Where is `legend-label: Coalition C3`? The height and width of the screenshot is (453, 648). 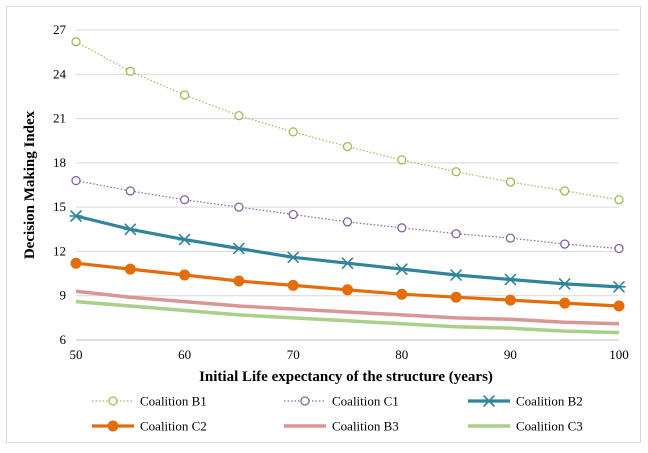 legend-label: Coalition C3 is located at coordinates (549, 426).